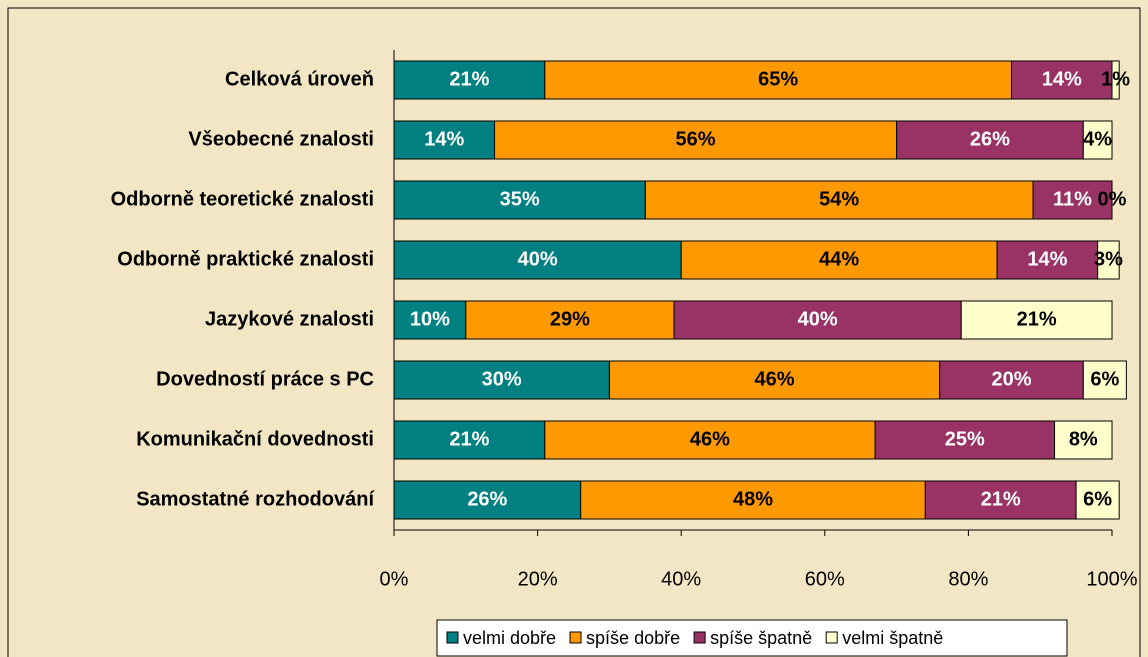  I want to click on data-label: 3%, so click(1108, 259).